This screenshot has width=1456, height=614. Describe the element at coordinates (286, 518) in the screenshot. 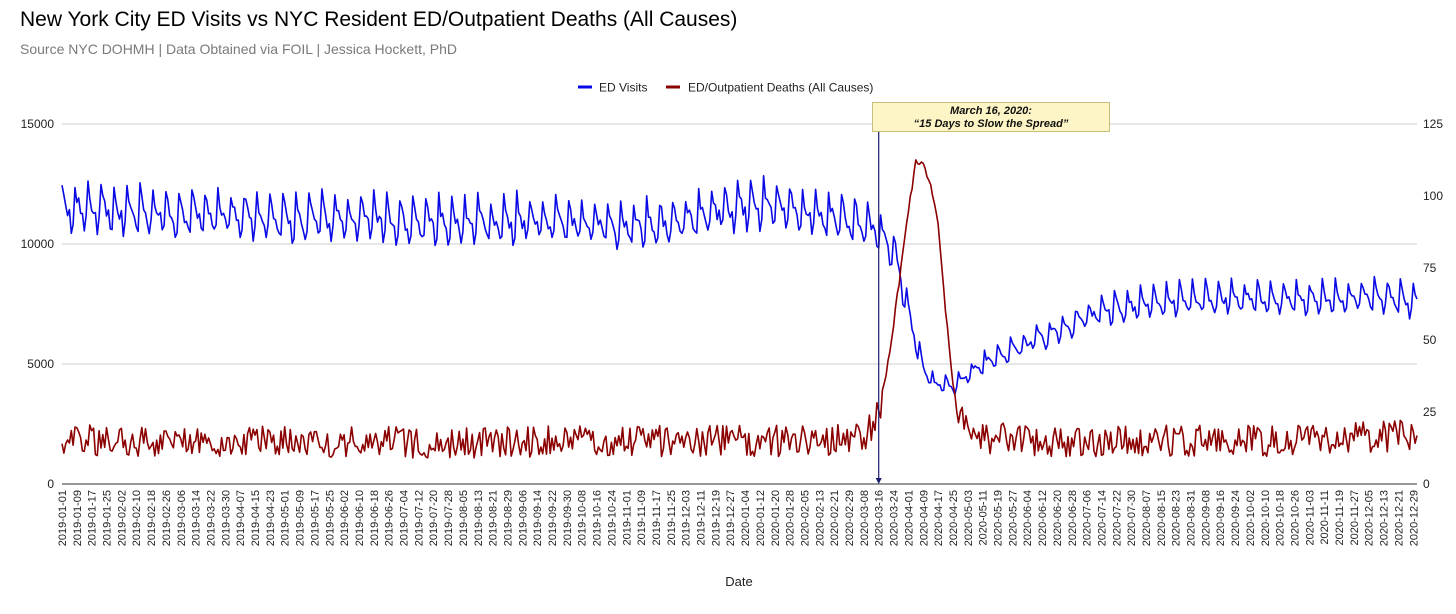

I see `x-tick-label: 2019-05-01` at that location.